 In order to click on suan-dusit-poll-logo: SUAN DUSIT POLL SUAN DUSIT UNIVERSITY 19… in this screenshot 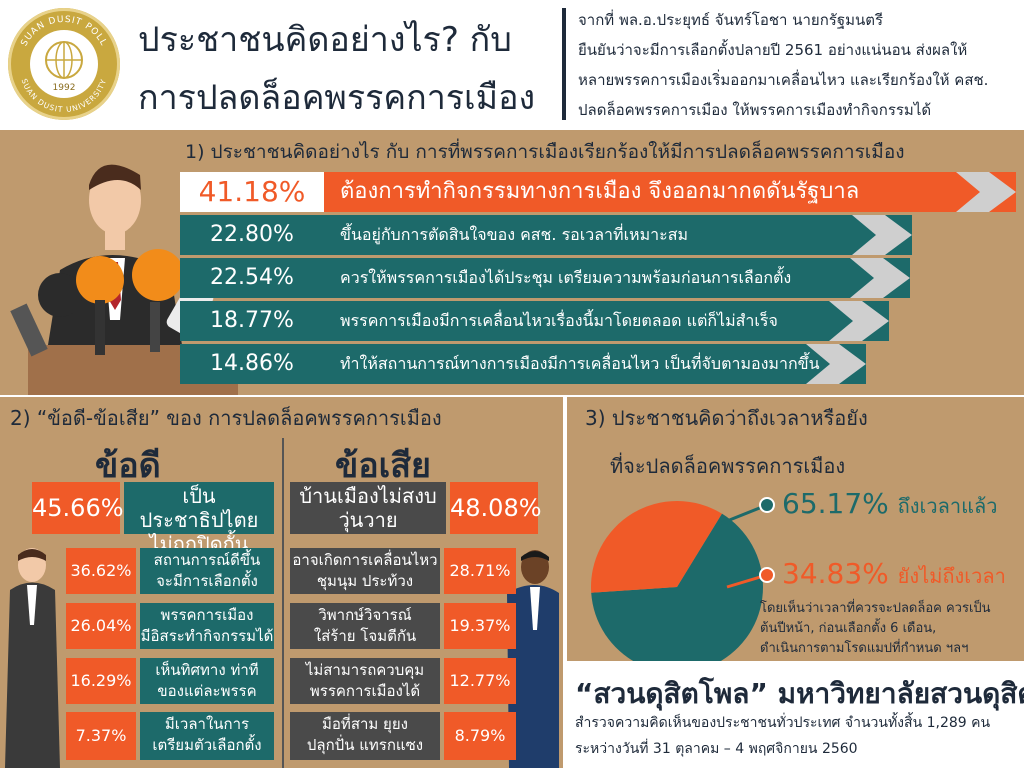, I will do `click(64, 64)`.